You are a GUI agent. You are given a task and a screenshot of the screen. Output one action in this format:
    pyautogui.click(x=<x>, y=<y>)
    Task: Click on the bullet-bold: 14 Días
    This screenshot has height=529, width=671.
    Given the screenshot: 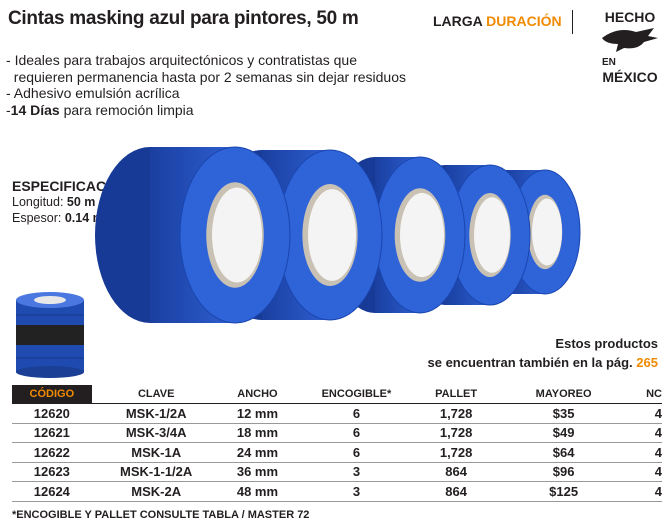 What is the action you would take?
    pyautogui.click(x=35, y=109)
    